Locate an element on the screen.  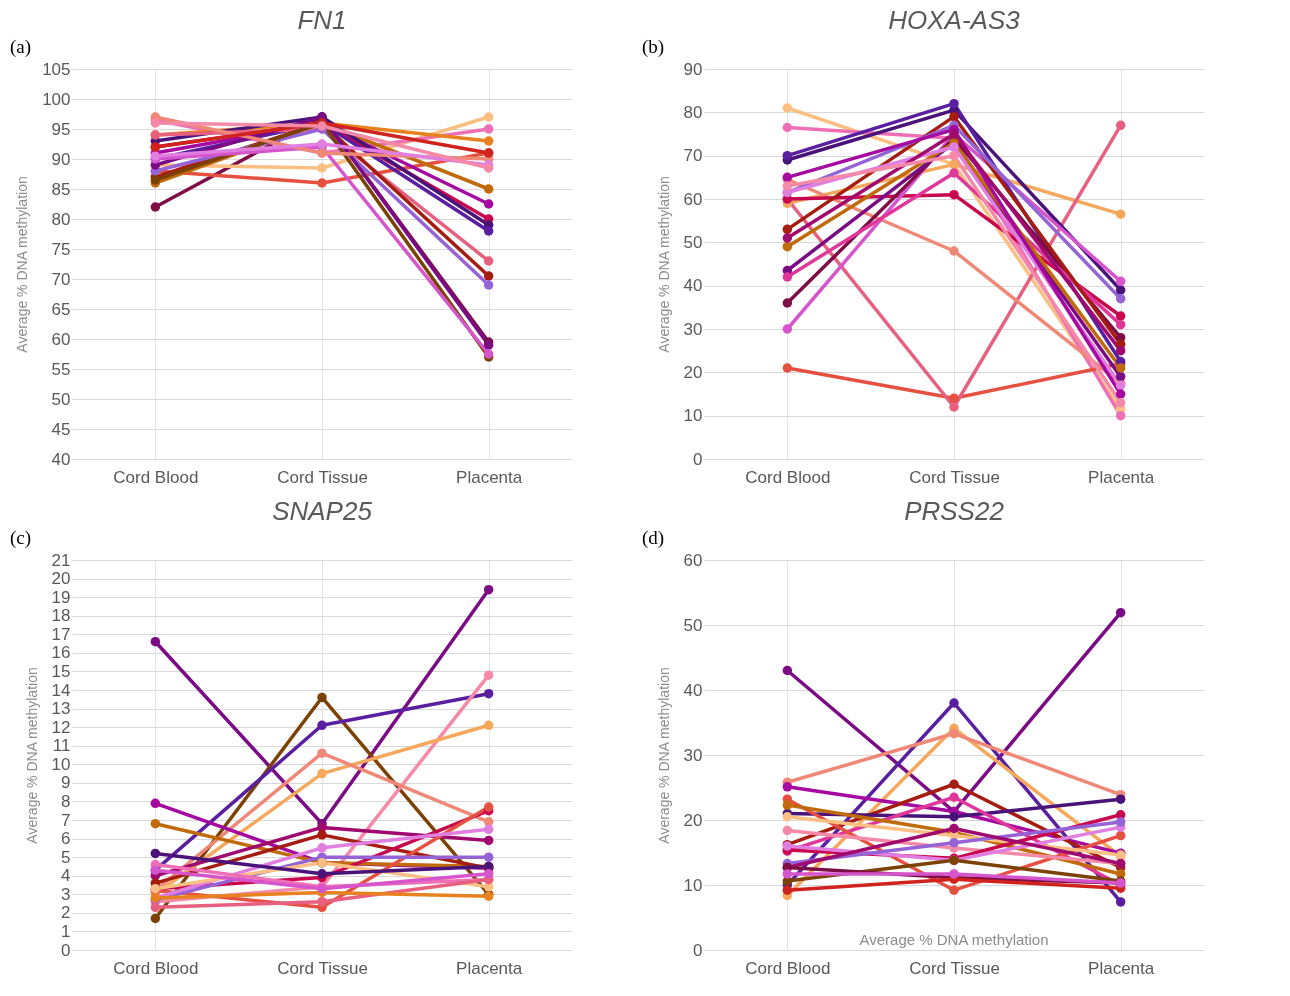
y-tick-label: 1 is located at coordinates (66, 931).